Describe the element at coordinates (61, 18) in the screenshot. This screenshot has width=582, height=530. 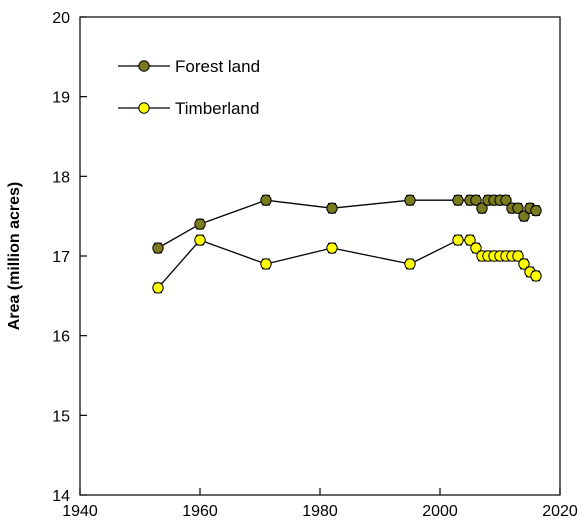
I see `y-tick-label: 20` at that location.